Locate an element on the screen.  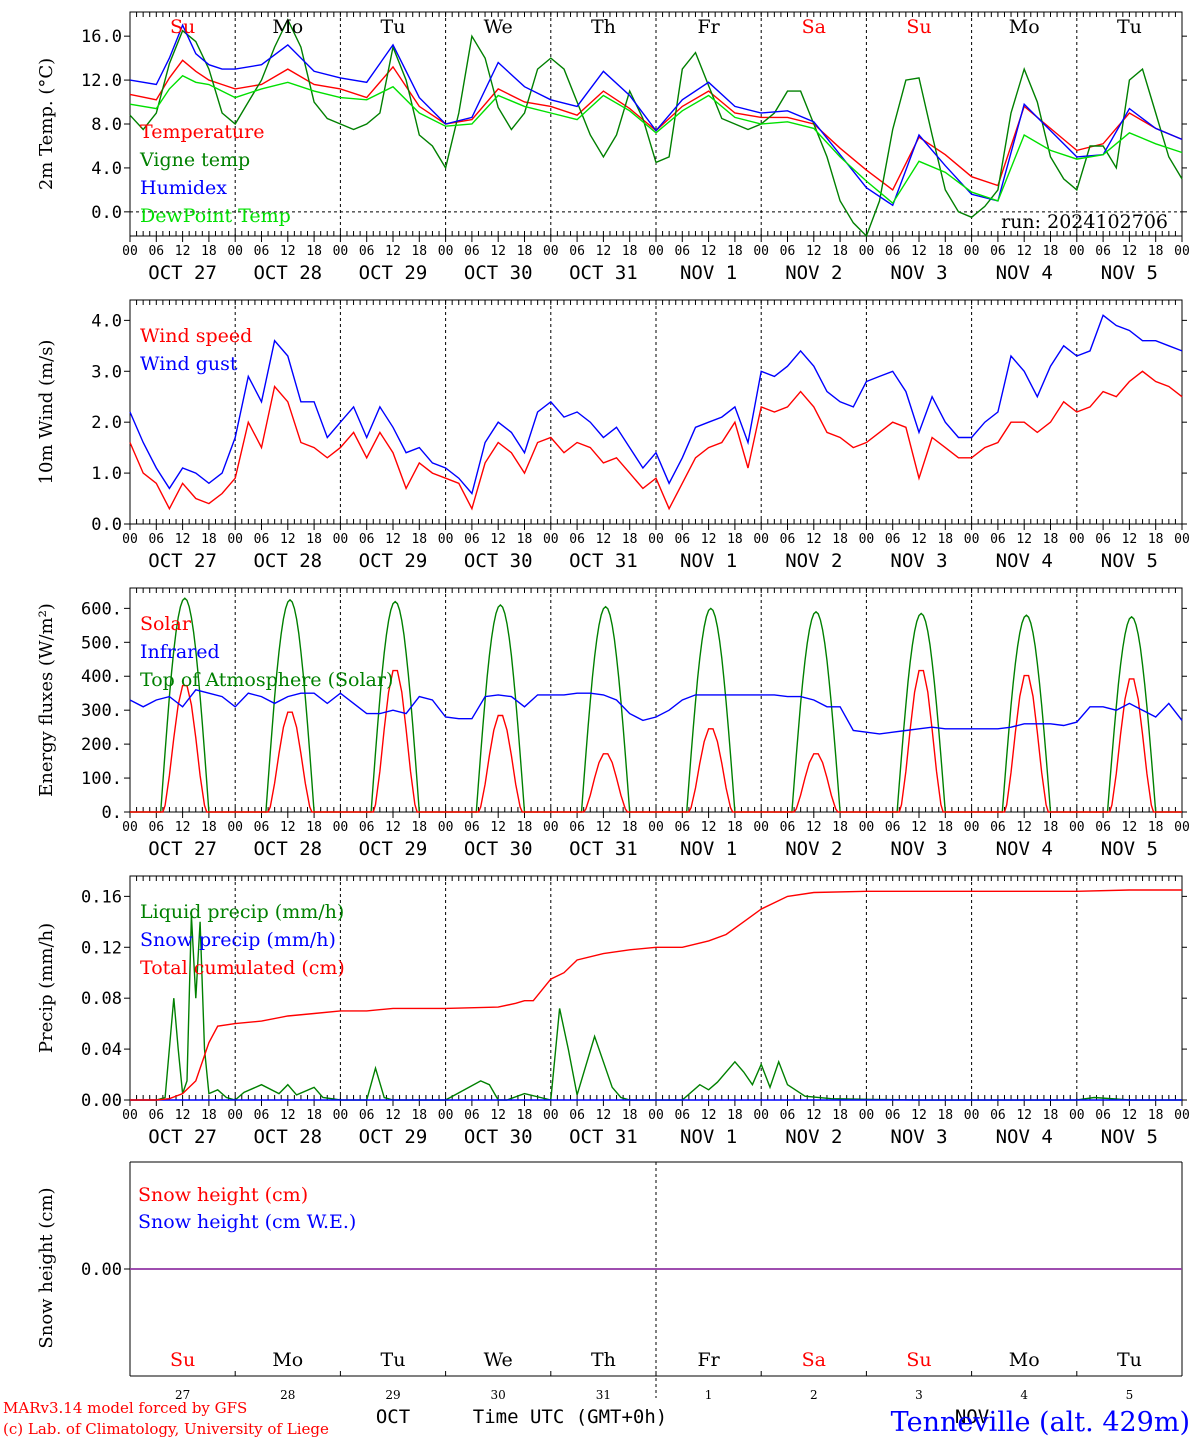
y-axis-label: 2m Temp. (°C) is located at coordinates (46, 124).